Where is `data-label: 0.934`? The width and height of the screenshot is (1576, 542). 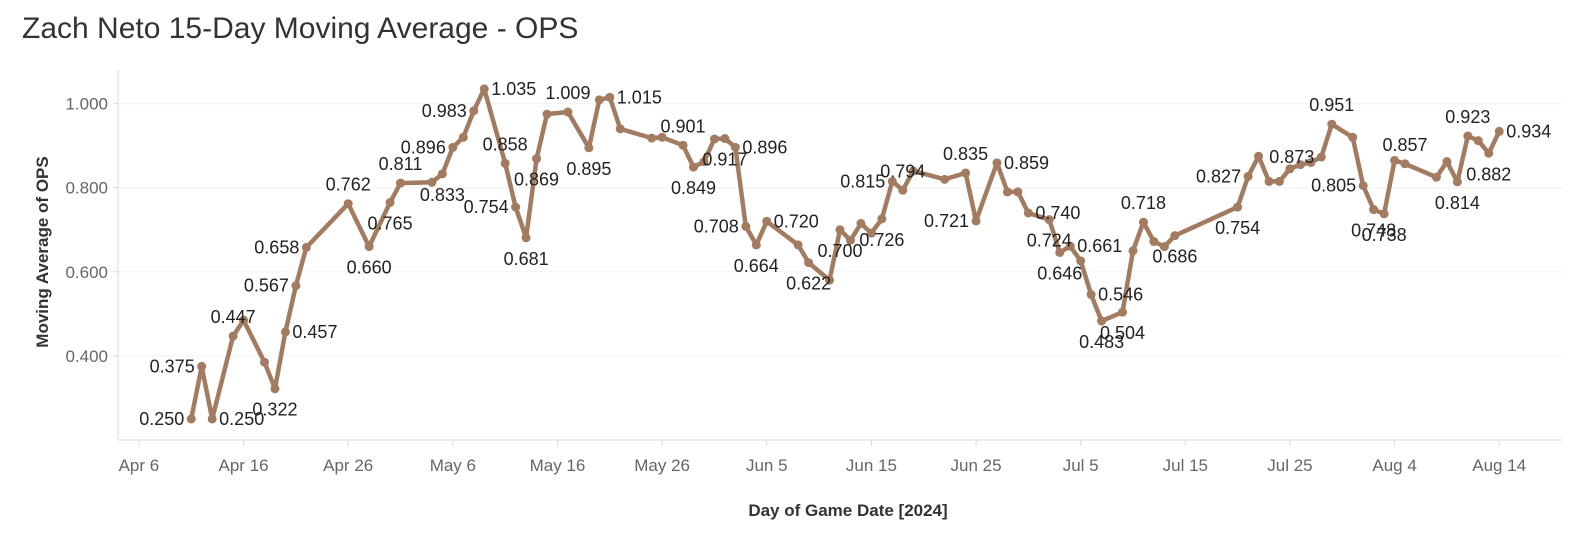 data-label: 0.934 is located at coordinates (1528, 131).